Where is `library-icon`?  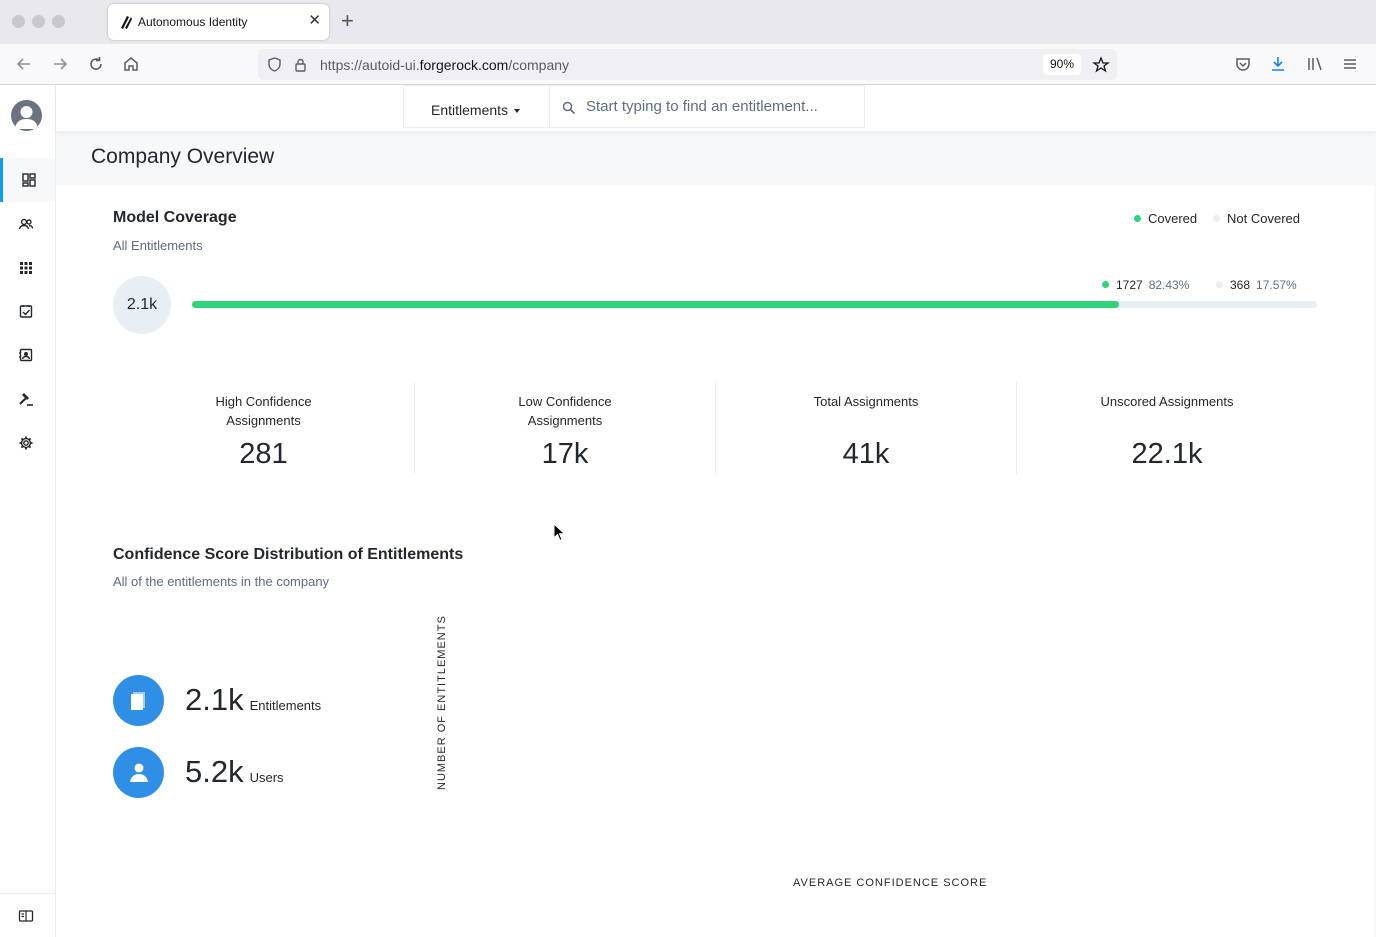 library-icon is located at coordinates (1315, 64).